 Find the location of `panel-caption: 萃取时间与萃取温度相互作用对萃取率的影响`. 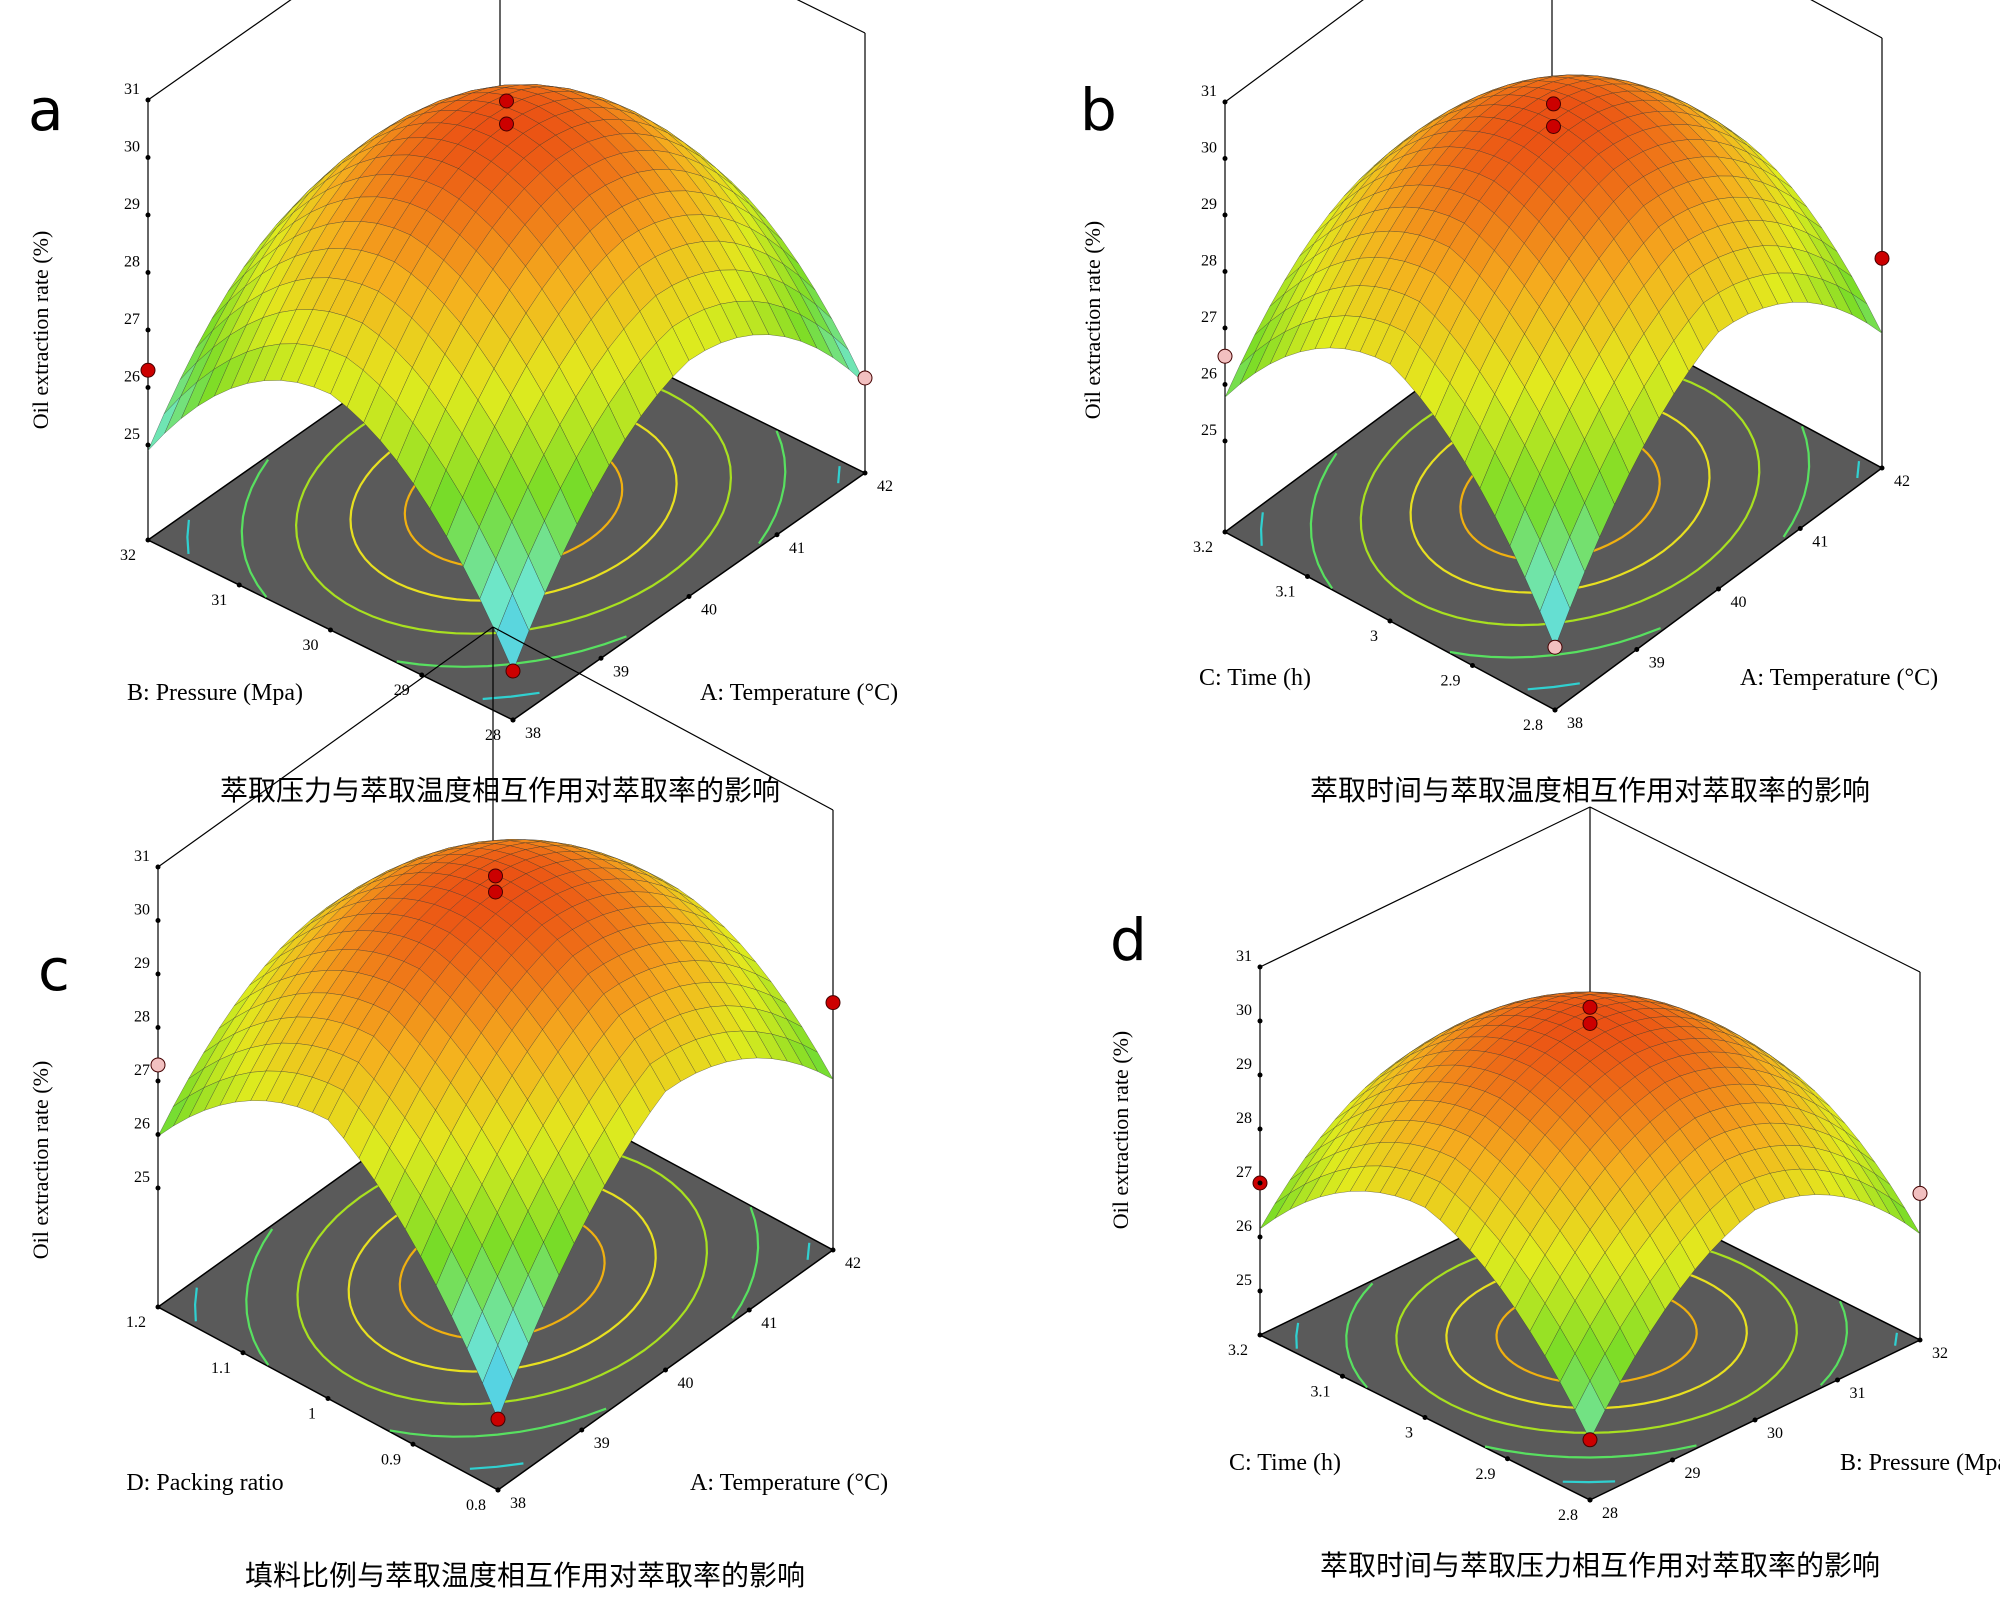

panel-caption: 萃取时间与萃取温度相互作用对萃取率的影响 is located at coordinates (1590, 790).